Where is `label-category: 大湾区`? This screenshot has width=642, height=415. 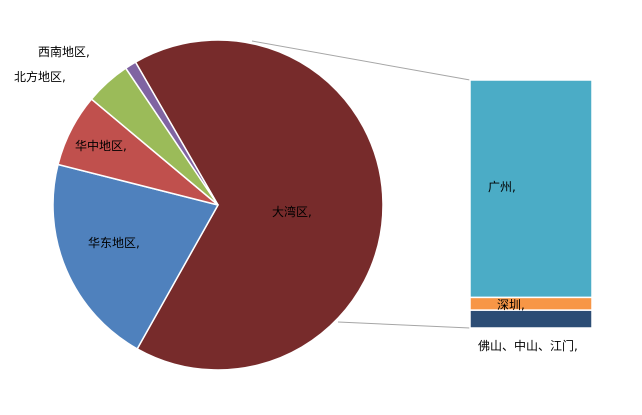 label-category: 大湾区 is located at coordinates (290, 211).